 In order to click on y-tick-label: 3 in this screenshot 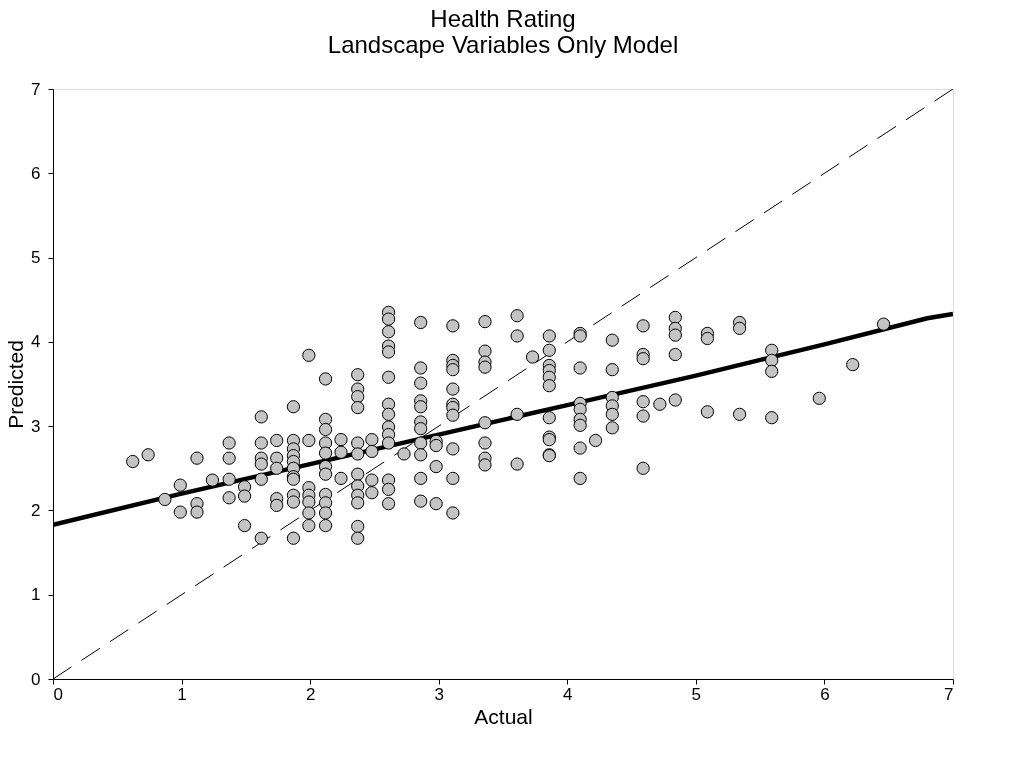, I will do `click(36, 426)`.